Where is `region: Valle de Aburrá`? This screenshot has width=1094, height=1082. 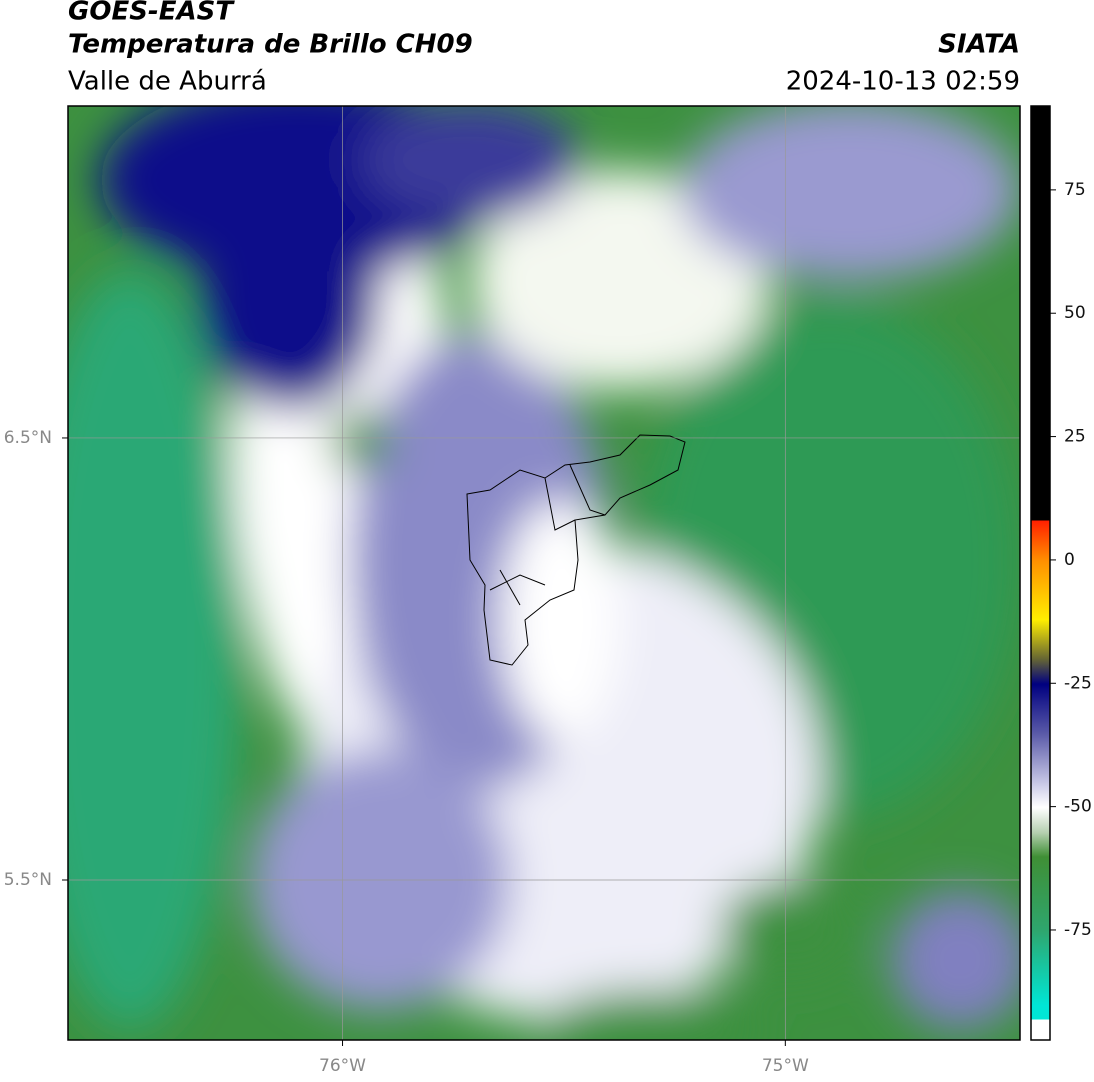 region: Valle de Aburrá is located at coordinates (167, 82).